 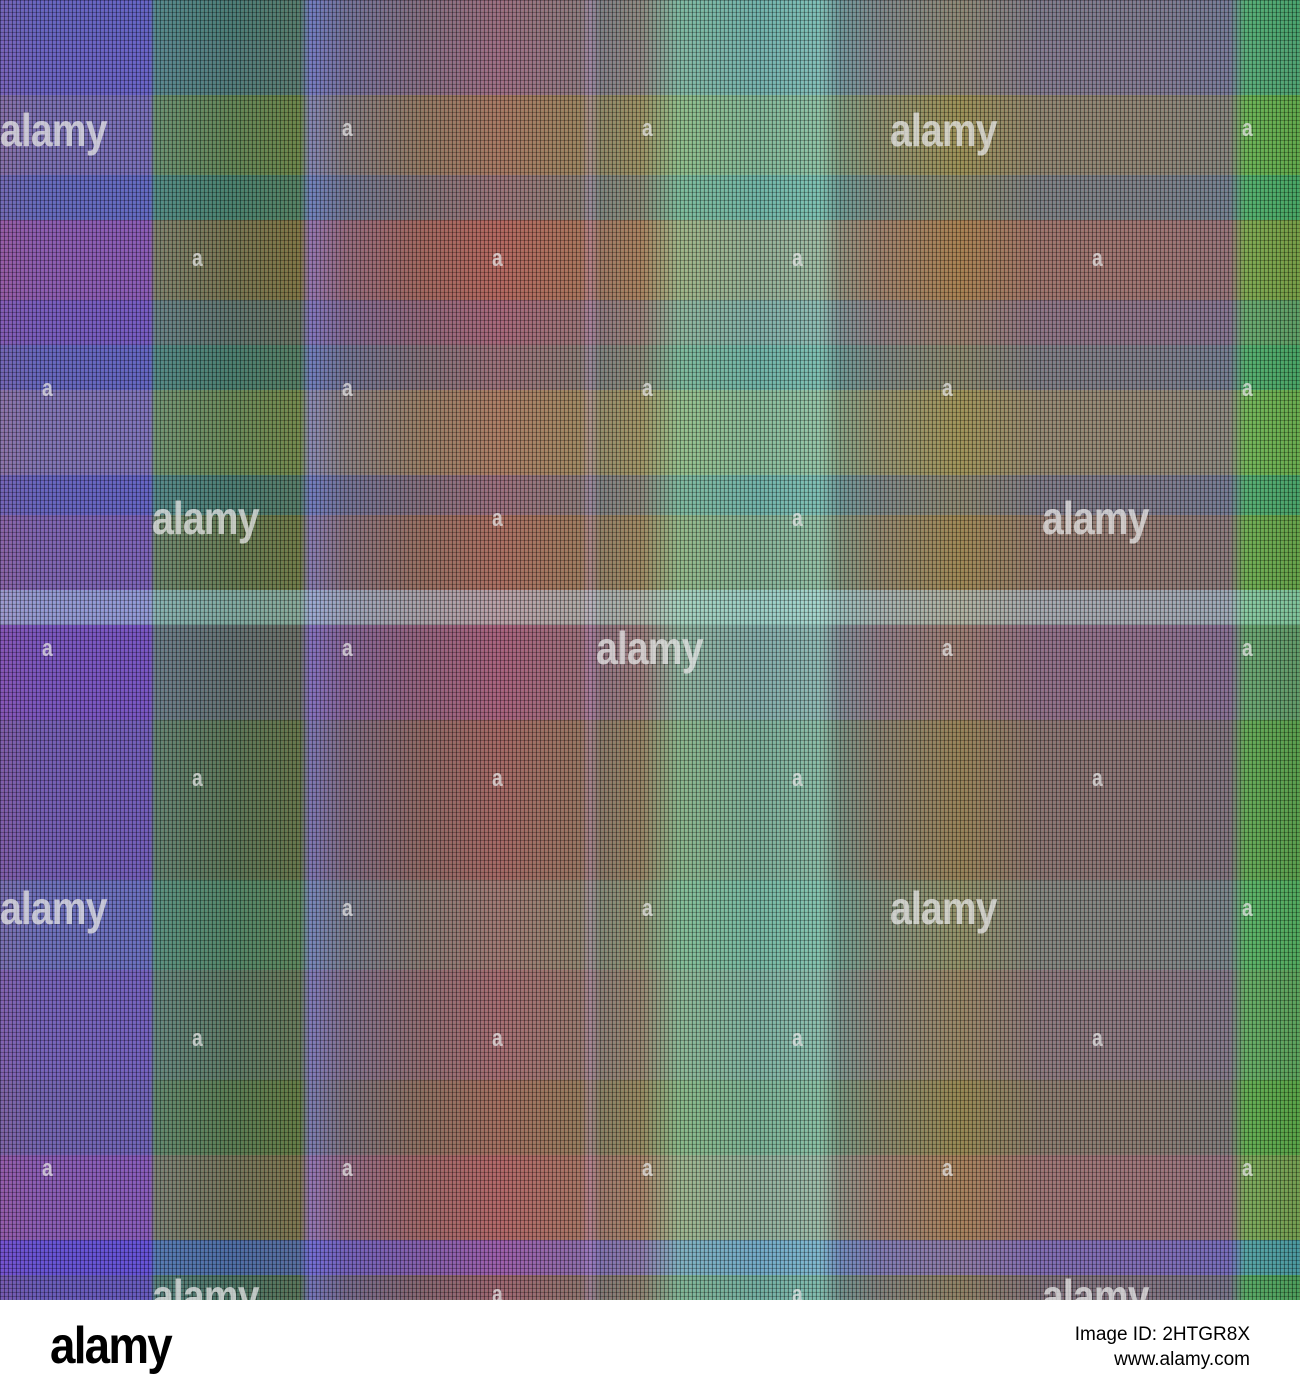 What do you see at coordinates (1162, 1347) in the screenshot?
I see `image-info: Image ID: 2HTGR8X www.alamy.com` at bounding box center [1162, 1347].